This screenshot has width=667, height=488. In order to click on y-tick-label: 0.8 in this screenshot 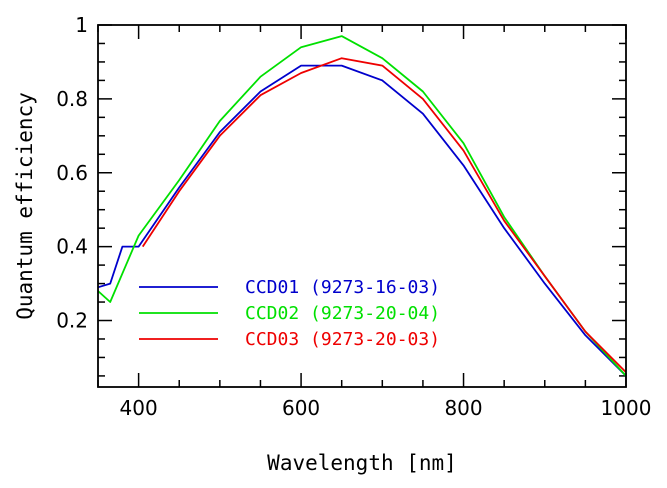, I will do `click(72, 99)`.